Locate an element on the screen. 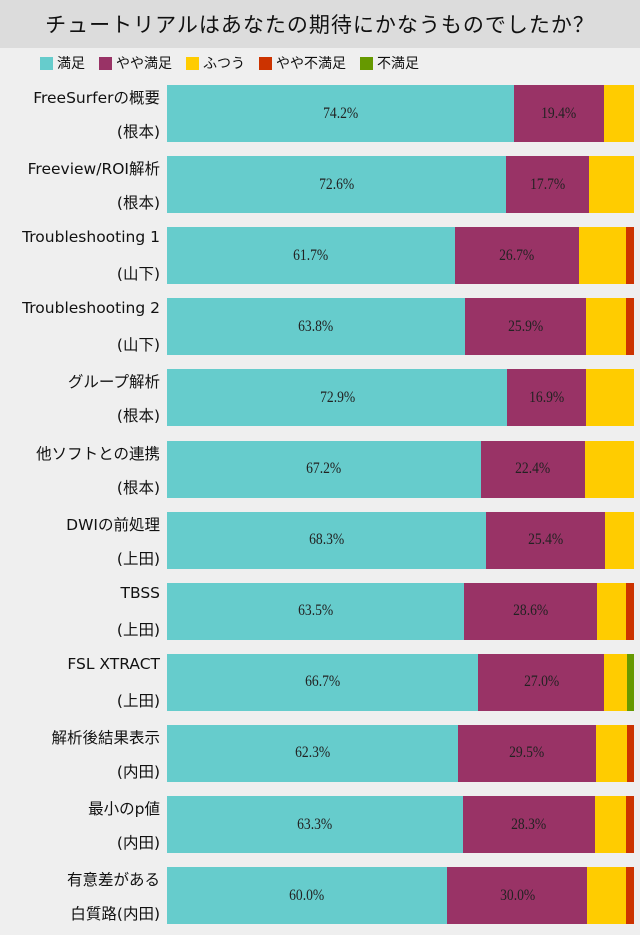 The height and width of the screenshot is (935, 640). data-label: 26.7% is located at coordinates (517, 255).